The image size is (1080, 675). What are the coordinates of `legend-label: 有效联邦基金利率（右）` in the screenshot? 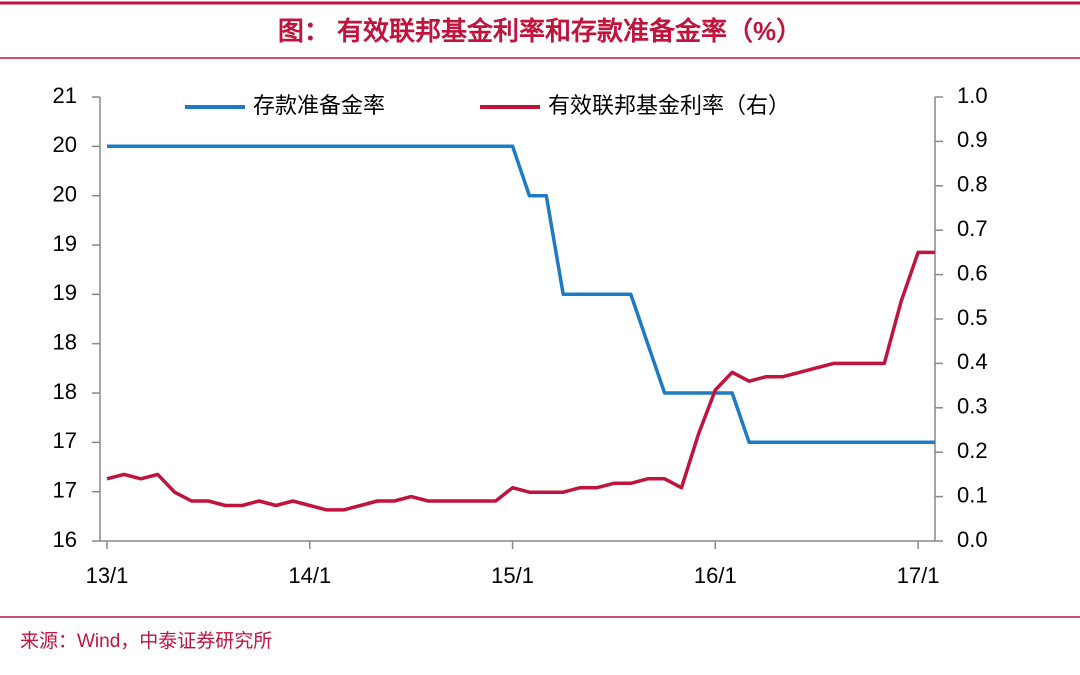 It's located at (669, 105).